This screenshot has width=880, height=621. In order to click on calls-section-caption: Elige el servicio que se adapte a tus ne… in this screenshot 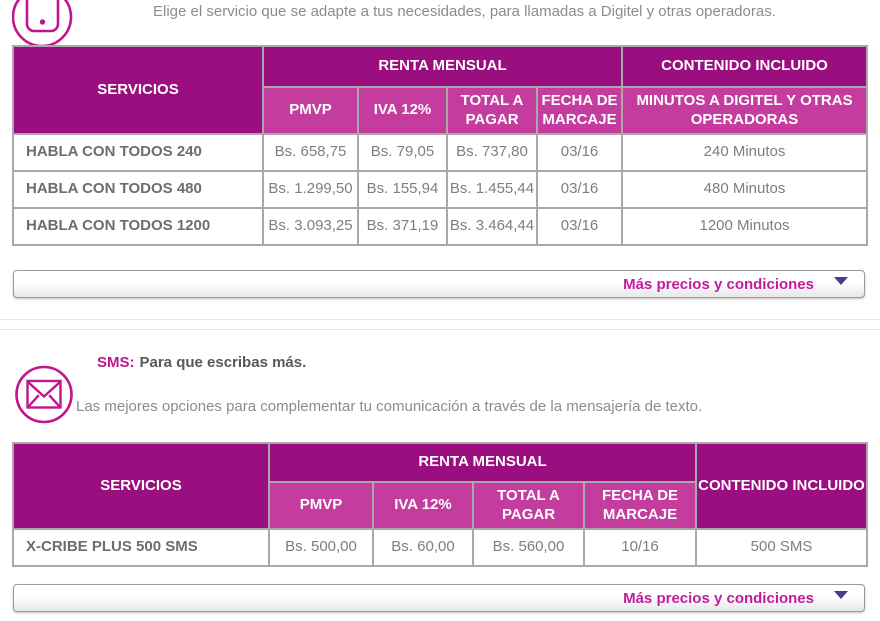, I will do `click(464, 11)`.